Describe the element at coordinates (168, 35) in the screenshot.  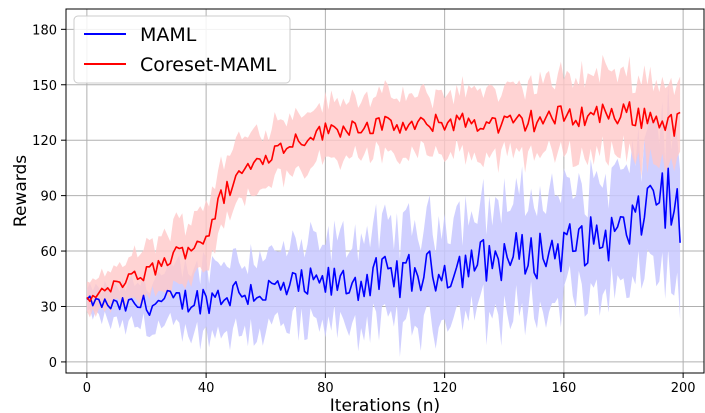
I see `legend-label-maml: MAML` at that location.